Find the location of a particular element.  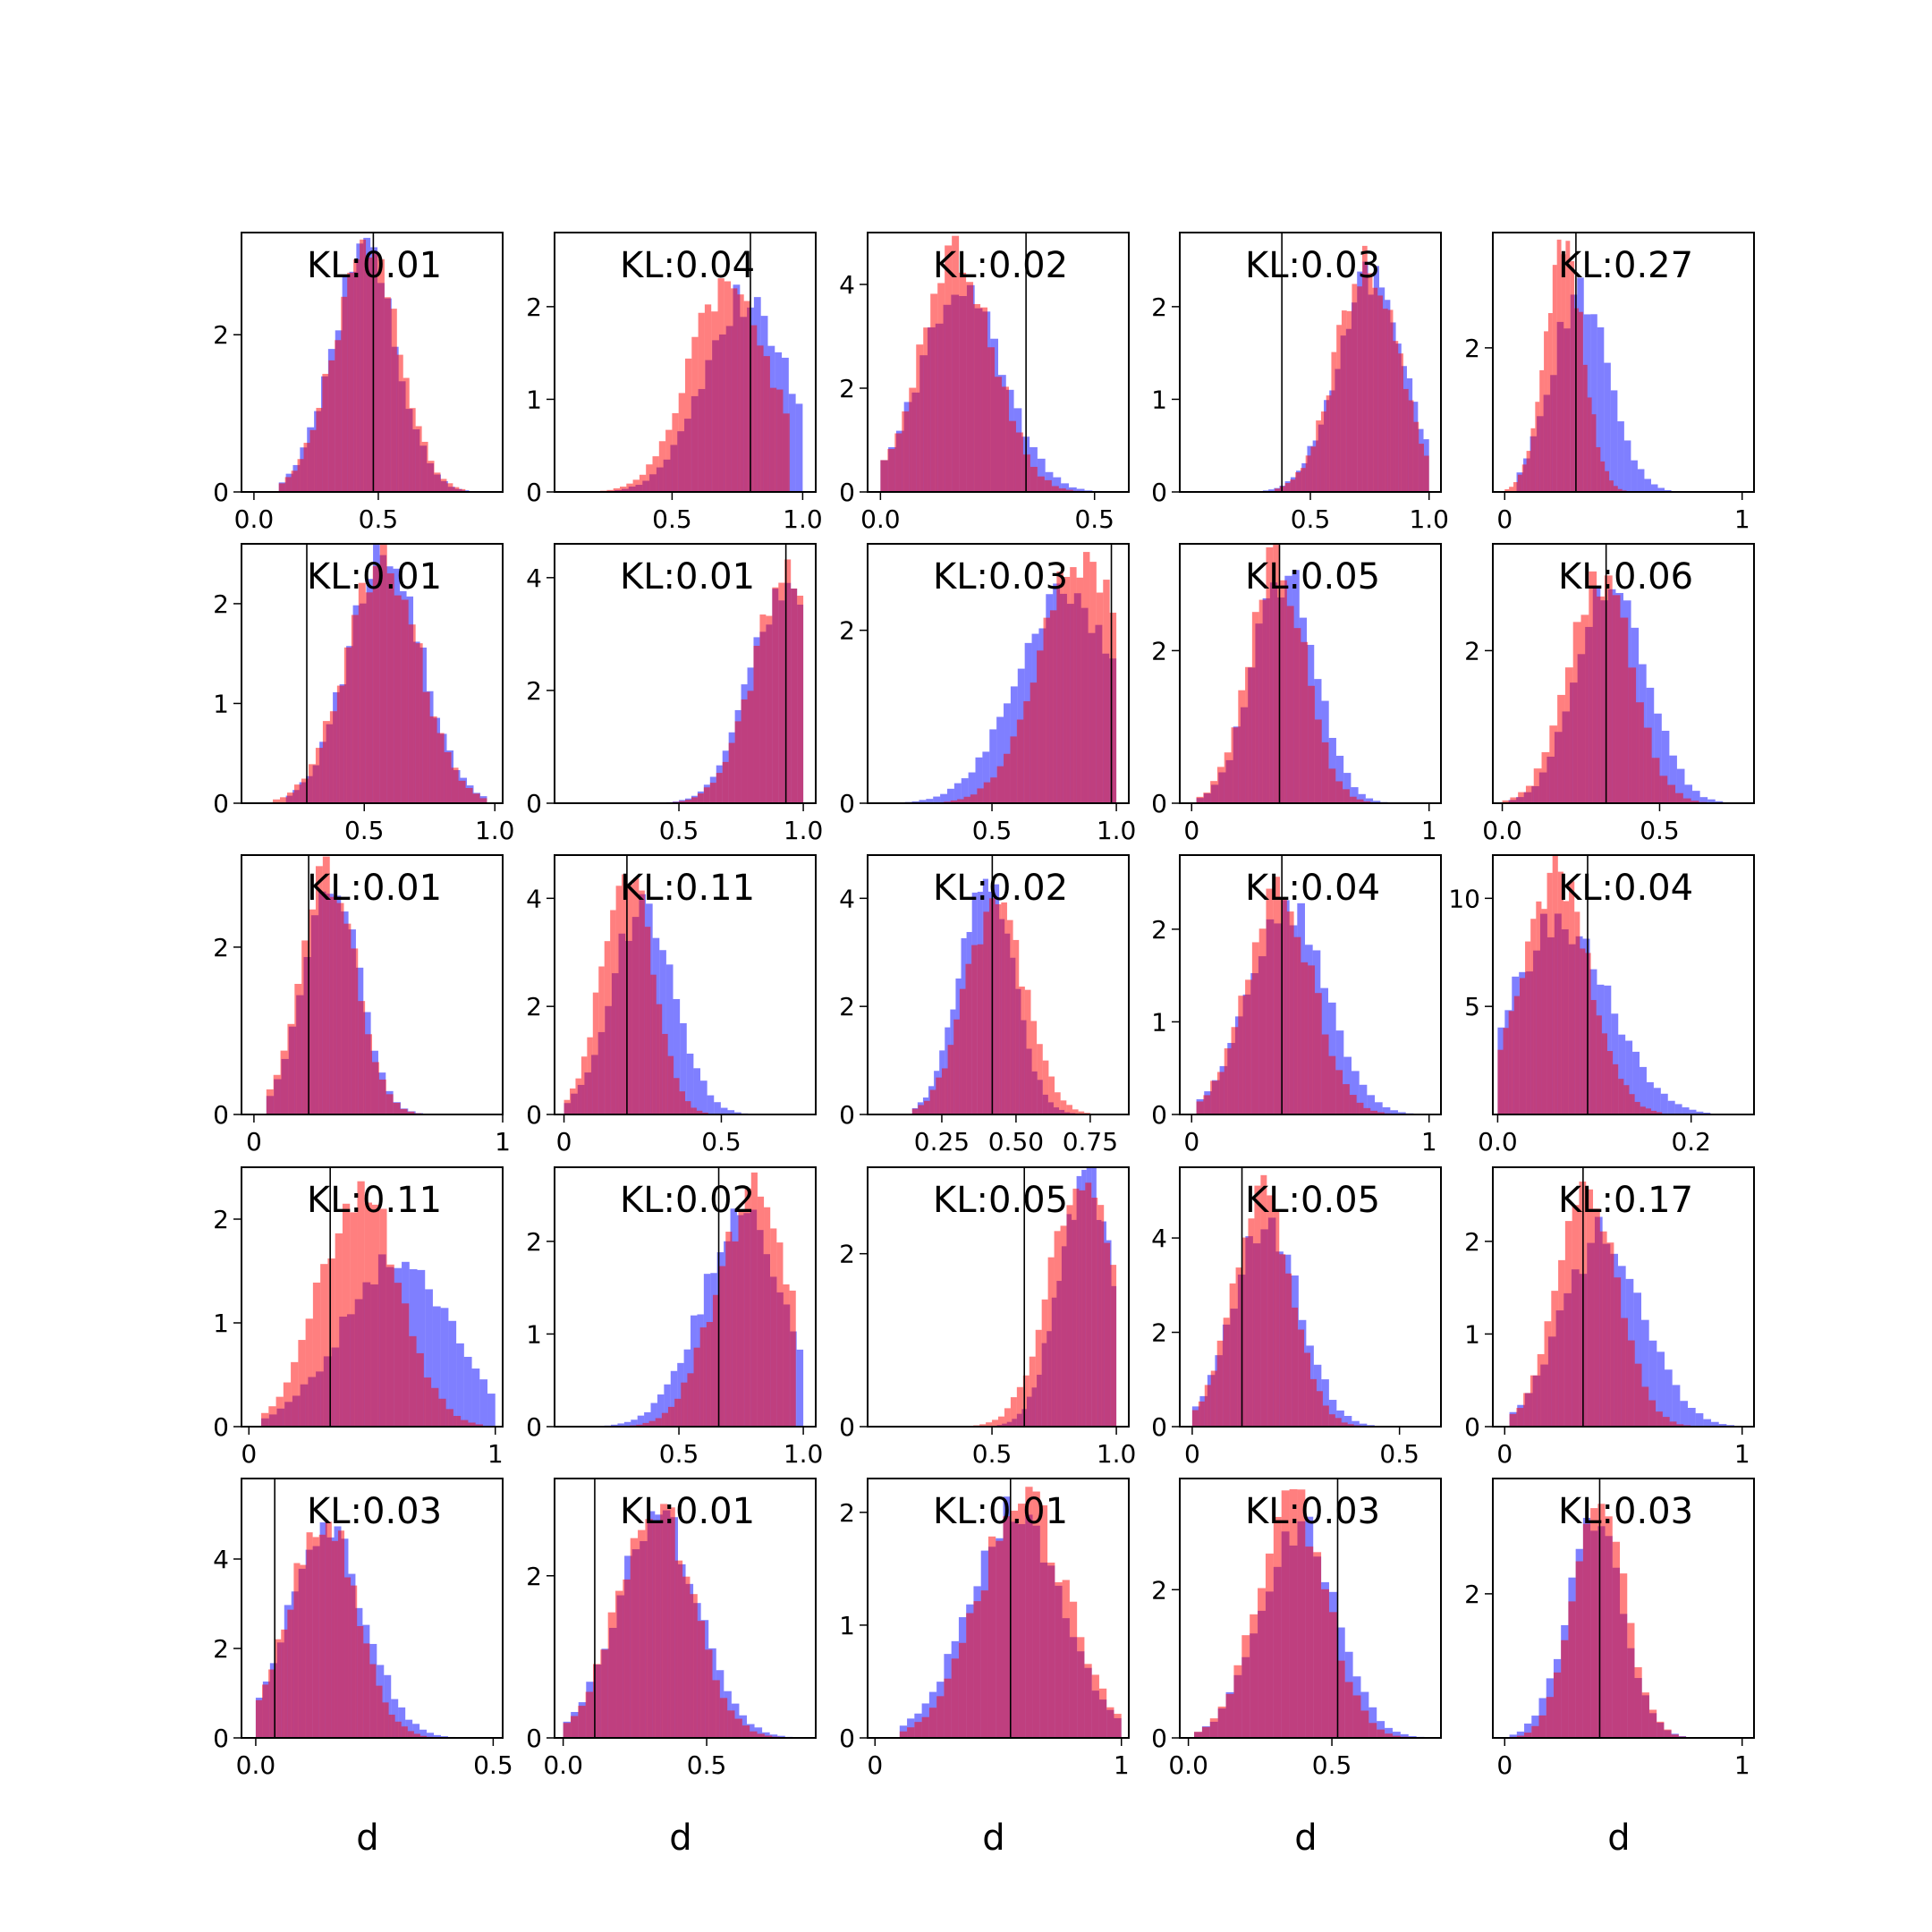

kl-label: KL:0.11 is located at coordinates (374, 1200).